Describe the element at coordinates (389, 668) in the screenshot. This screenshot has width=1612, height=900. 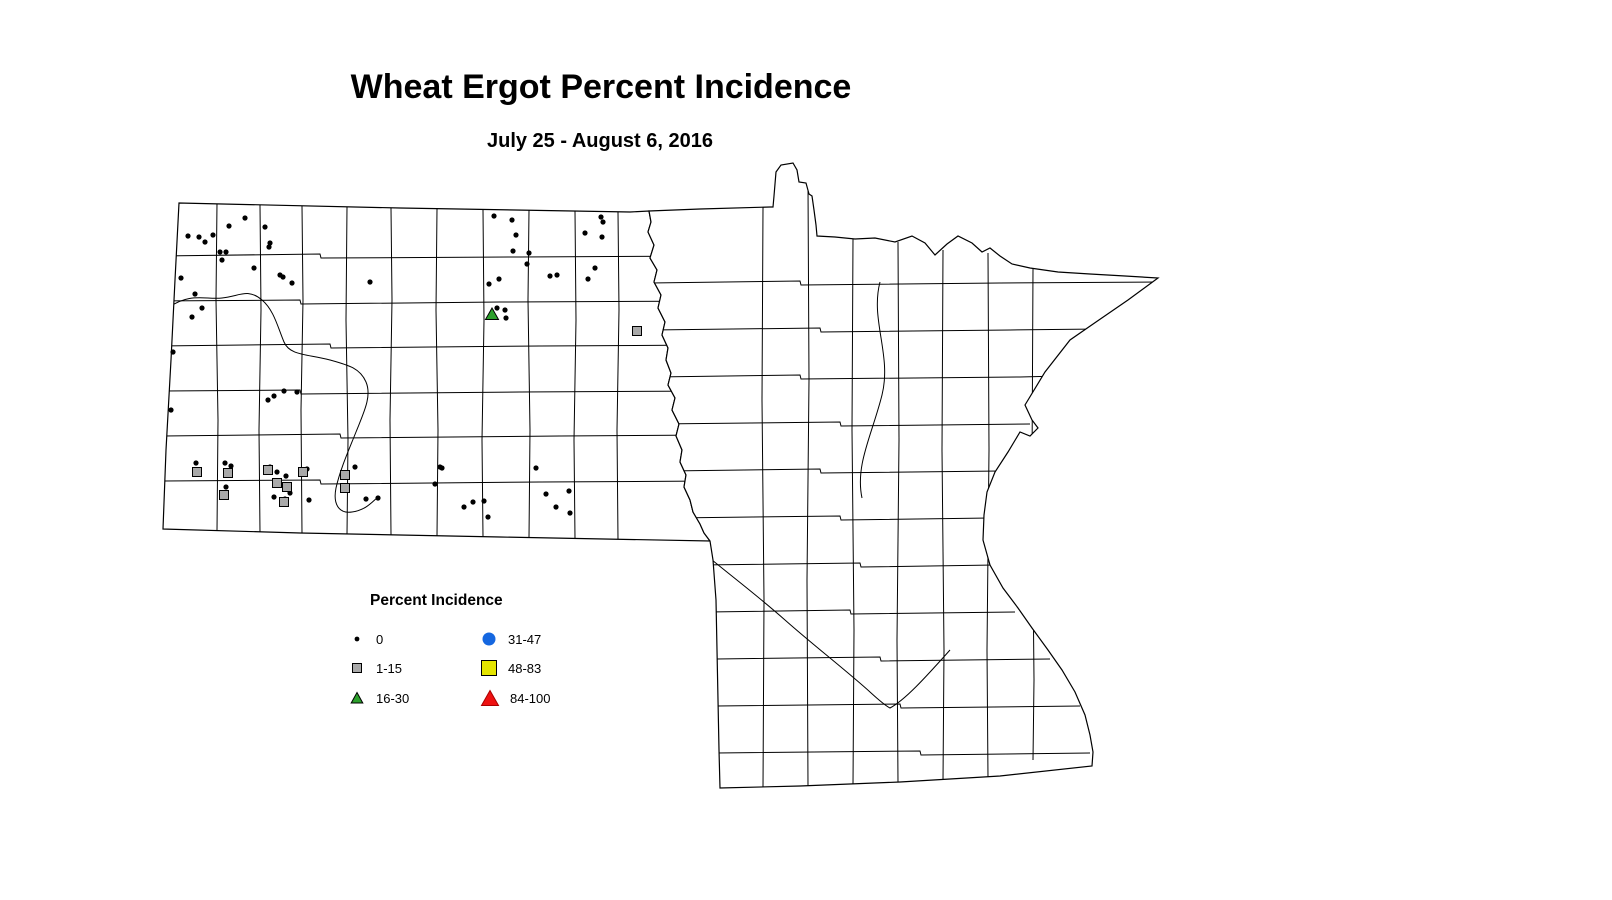
I see `legend-label: 1-15` at that location.